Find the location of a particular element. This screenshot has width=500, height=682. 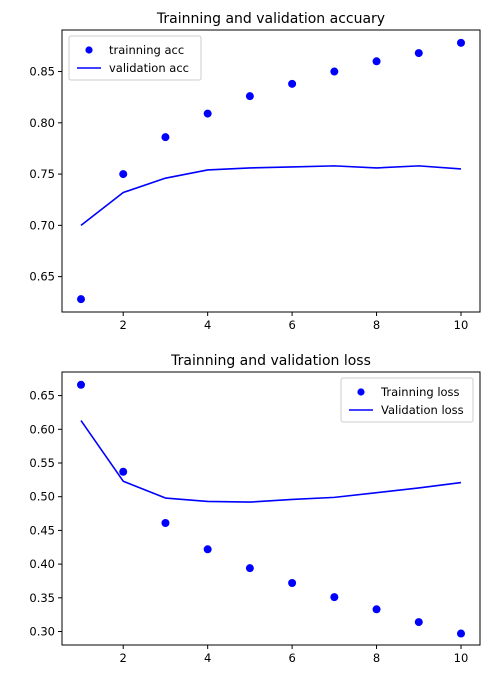

y-tick-label: 0.45 is located at coordinates (42, 530).